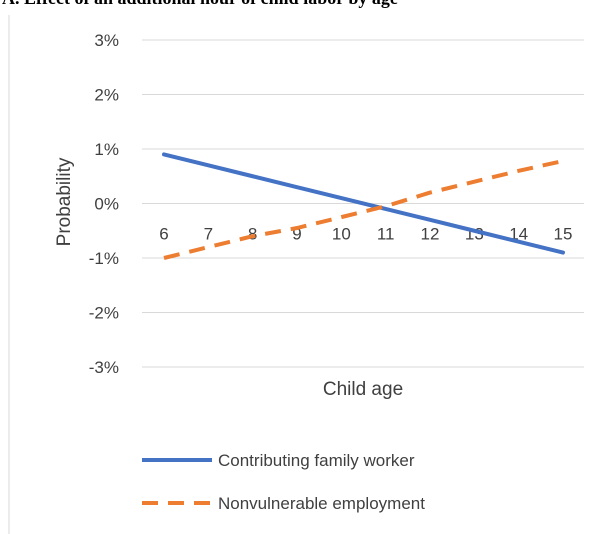  I want to click on x-axis-title: Child age, so click(363, 389).